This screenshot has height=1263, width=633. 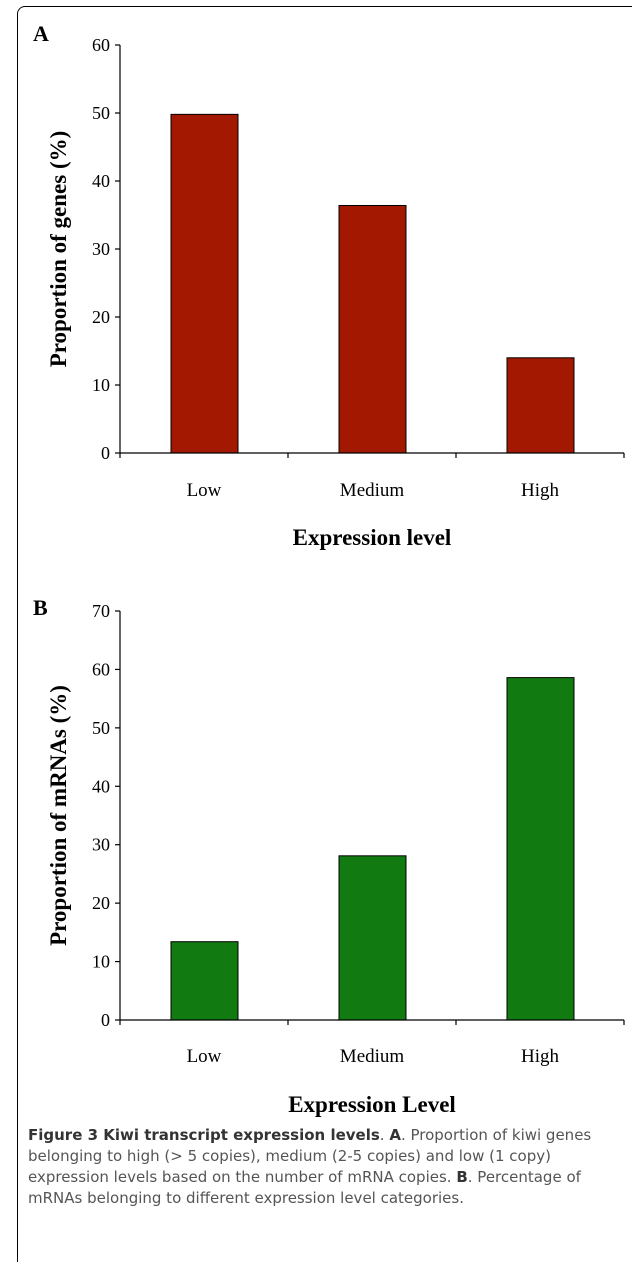 I want to click on caption-b-label: B, so click(x=462, y=1177).